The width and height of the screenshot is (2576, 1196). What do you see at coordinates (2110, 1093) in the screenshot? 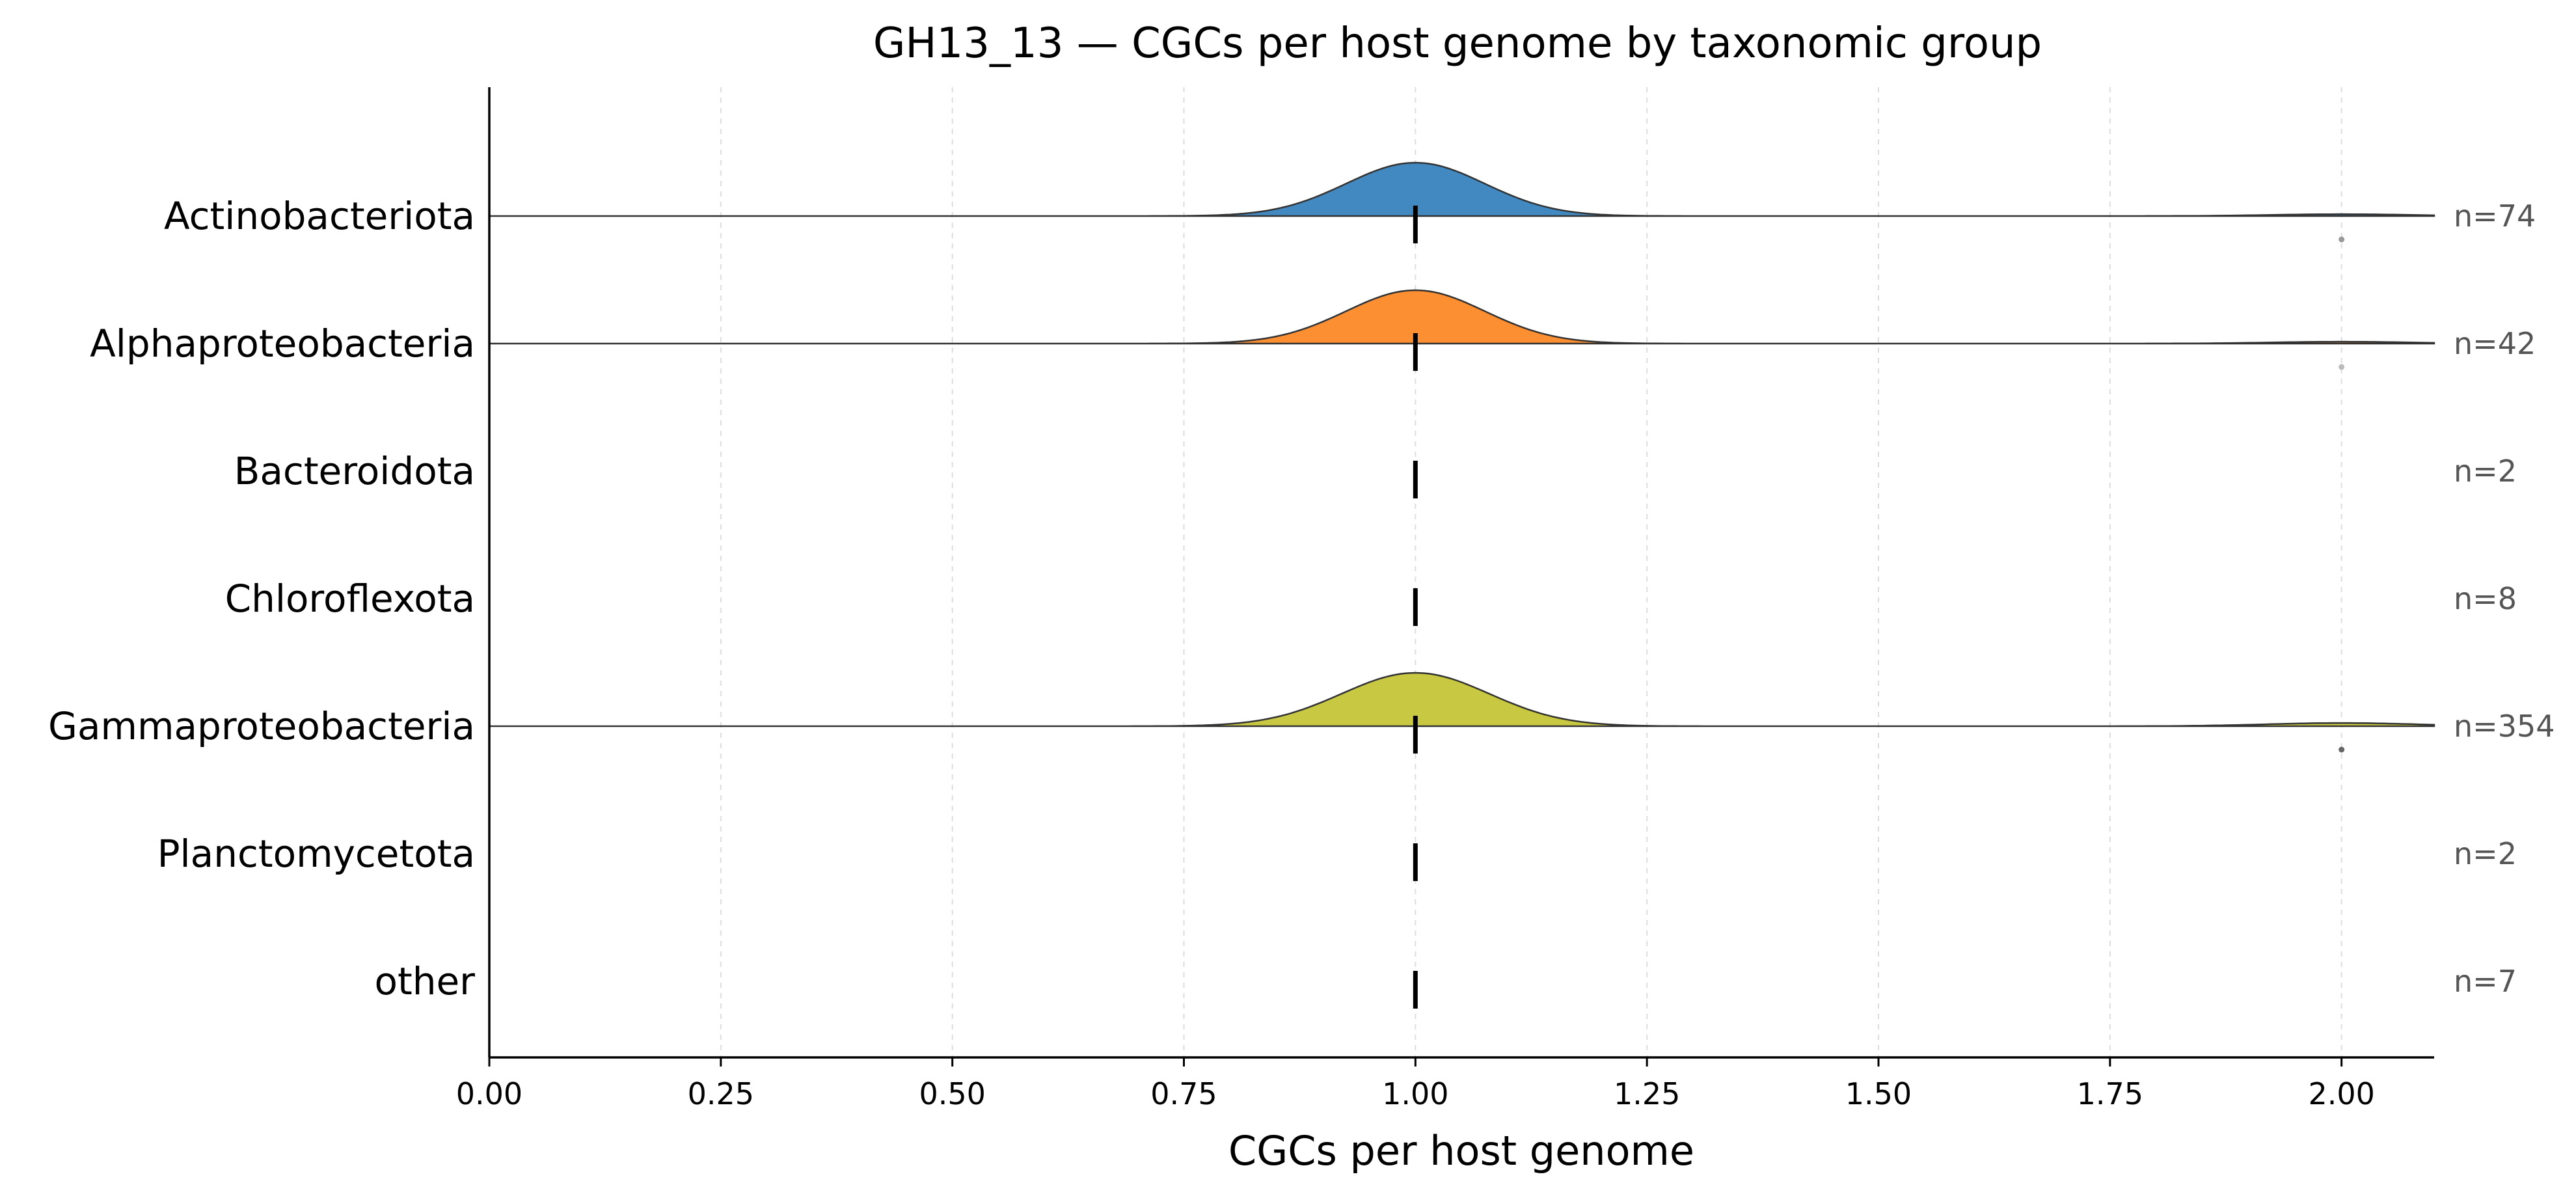
I see `x-tick-label: 1.75` at bounding box center [2110, 1093].